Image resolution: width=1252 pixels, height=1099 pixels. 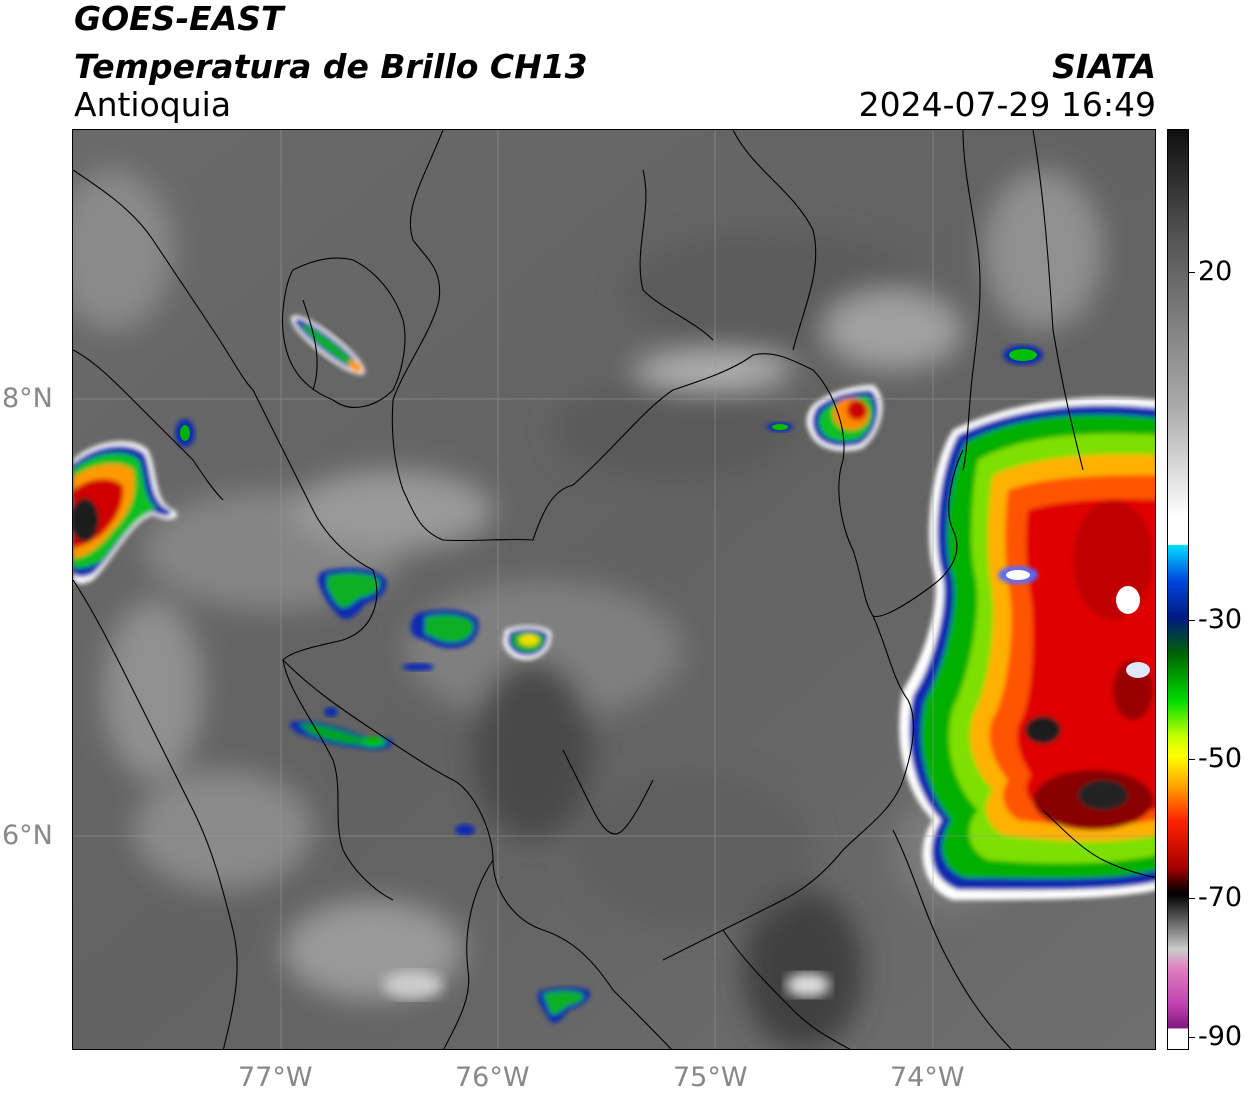 I want to click on colorbar-label-minus70: -70, so click(x=1220, y=897).